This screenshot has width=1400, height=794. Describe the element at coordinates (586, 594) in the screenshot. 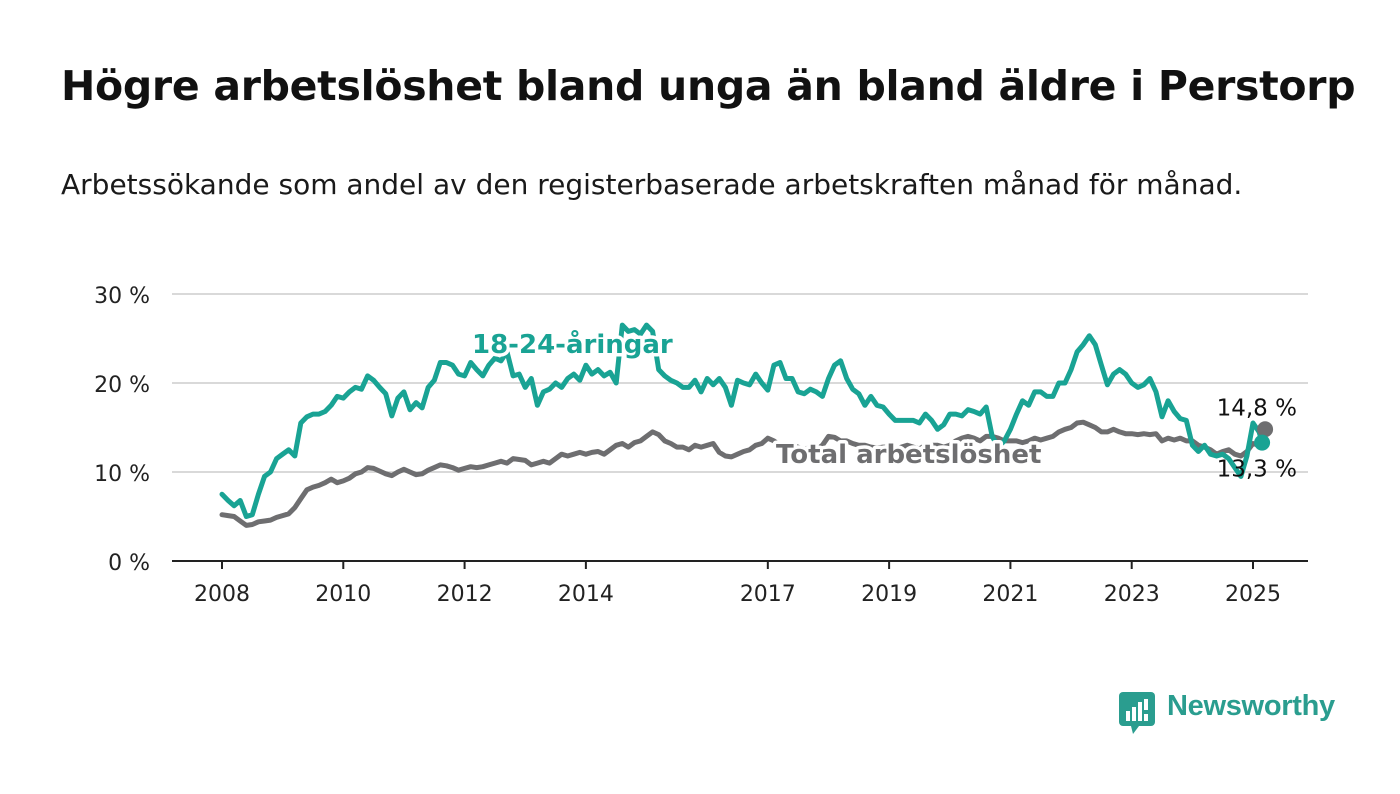

I see `x-tick-label: 2014` at that location.